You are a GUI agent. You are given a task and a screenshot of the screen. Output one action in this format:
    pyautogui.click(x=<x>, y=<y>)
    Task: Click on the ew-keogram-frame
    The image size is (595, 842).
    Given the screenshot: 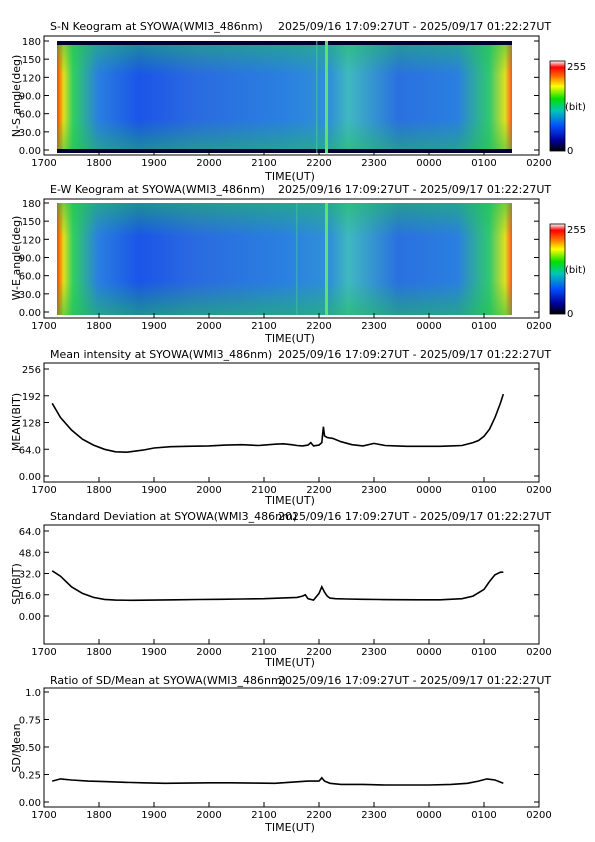 What is the action you would take?
    pyautogui.click(x=291, y=258)
    